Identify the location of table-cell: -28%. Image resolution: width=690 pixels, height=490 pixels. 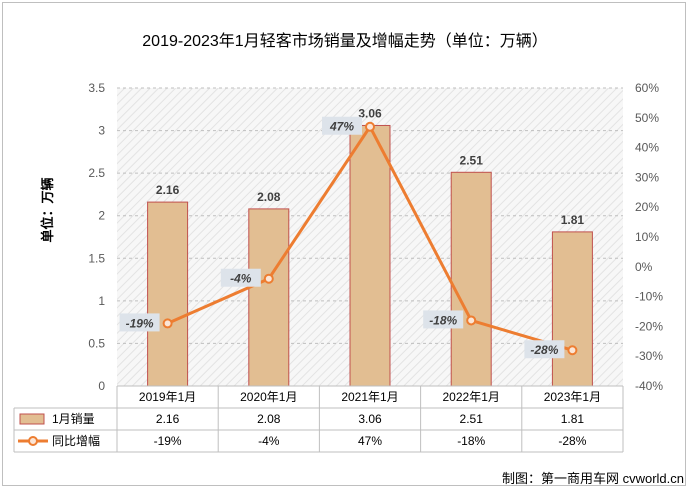
(572, 441).